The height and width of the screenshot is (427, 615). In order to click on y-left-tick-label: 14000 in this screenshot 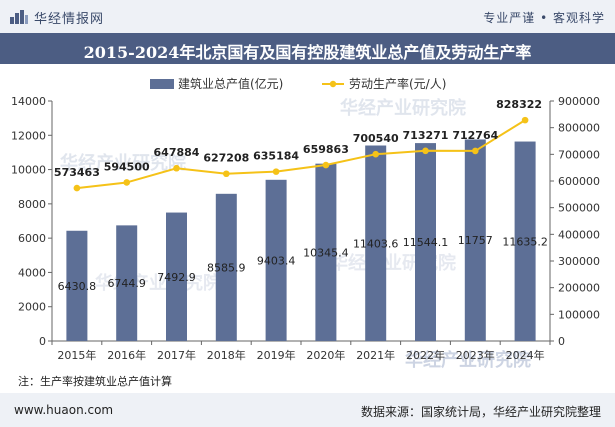, I will do `click(28, 101)`.